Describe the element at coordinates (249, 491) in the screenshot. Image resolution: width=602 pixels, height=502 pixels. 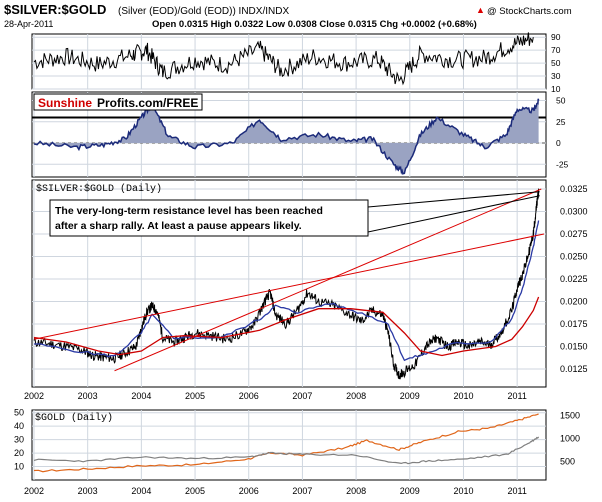
I see `gold-year-label: 2006` at that location.